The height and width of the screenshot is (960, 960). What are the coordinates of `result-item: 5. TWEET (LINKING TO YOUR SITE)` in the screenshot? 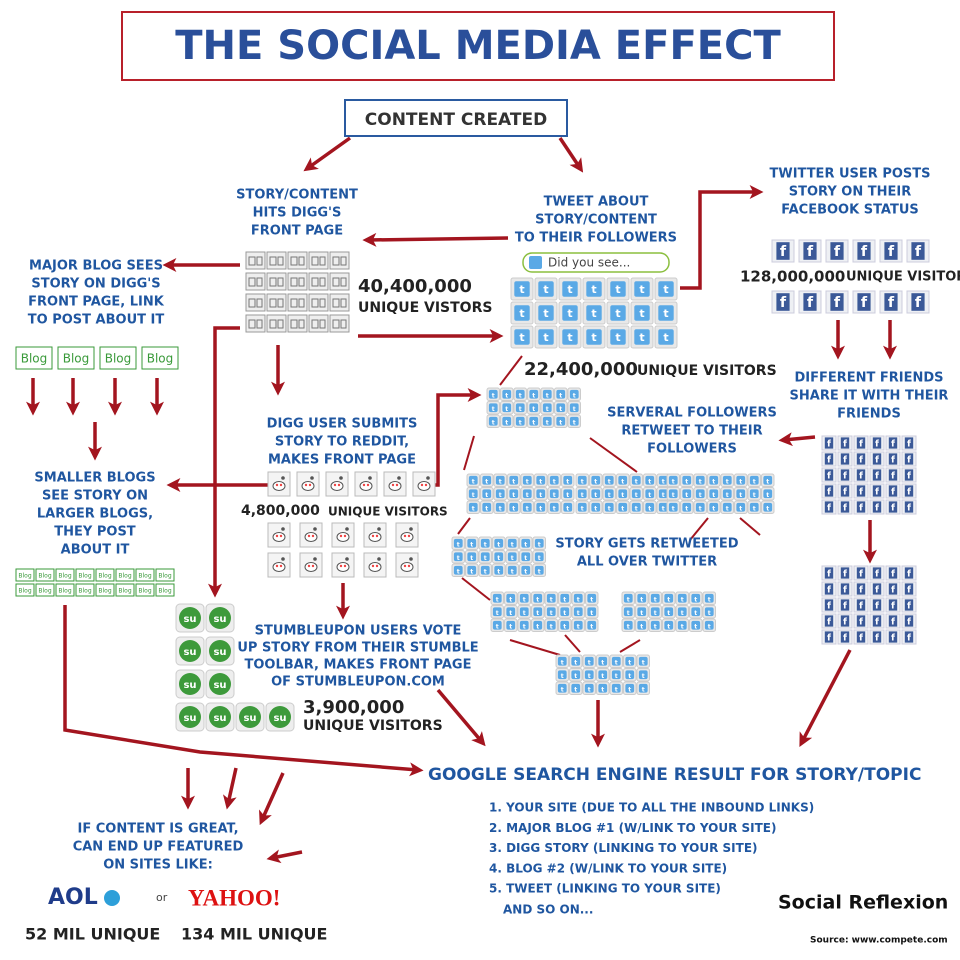 It's located at (605, 889).